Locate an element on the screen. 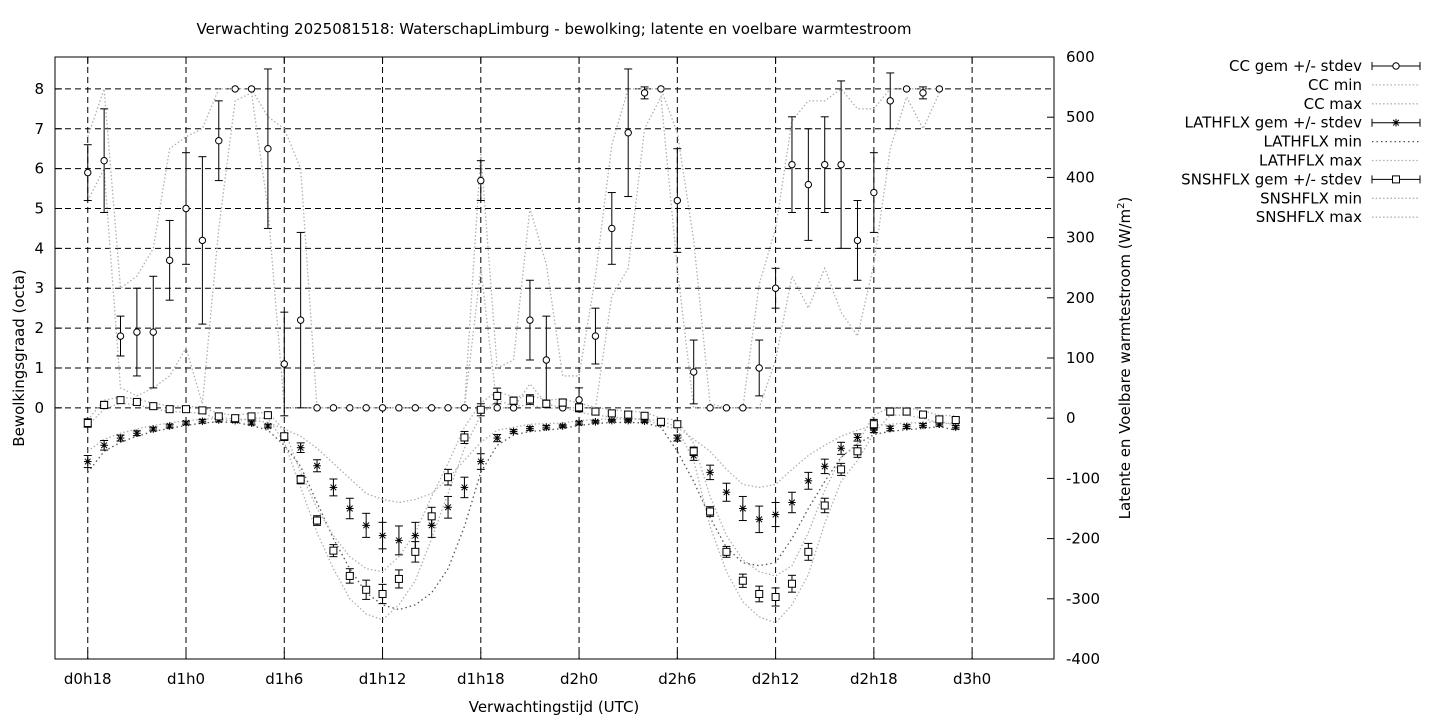 This screenshot has width=1440, height=720. legend-label: CC gem +/- stdev is located at coordinates (1295, 66).